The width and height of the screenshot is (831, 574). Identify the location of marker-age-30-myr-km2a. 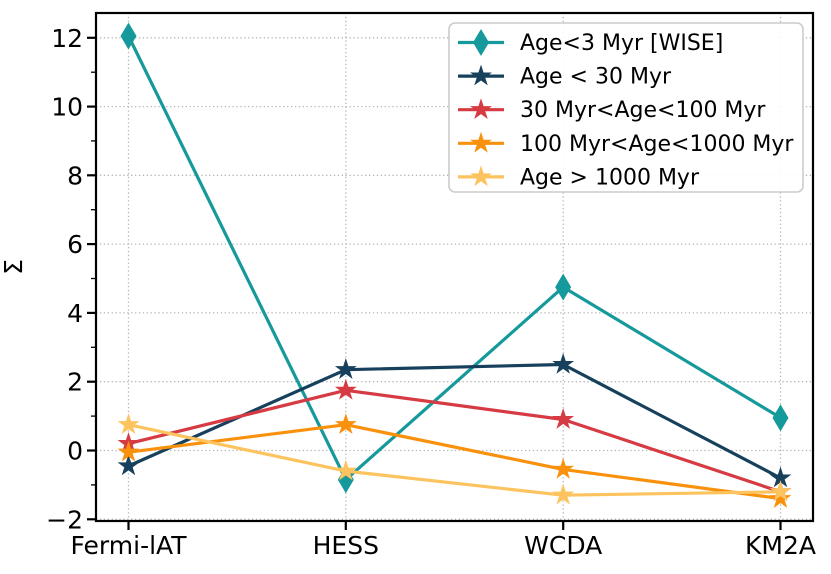
(780, 477).